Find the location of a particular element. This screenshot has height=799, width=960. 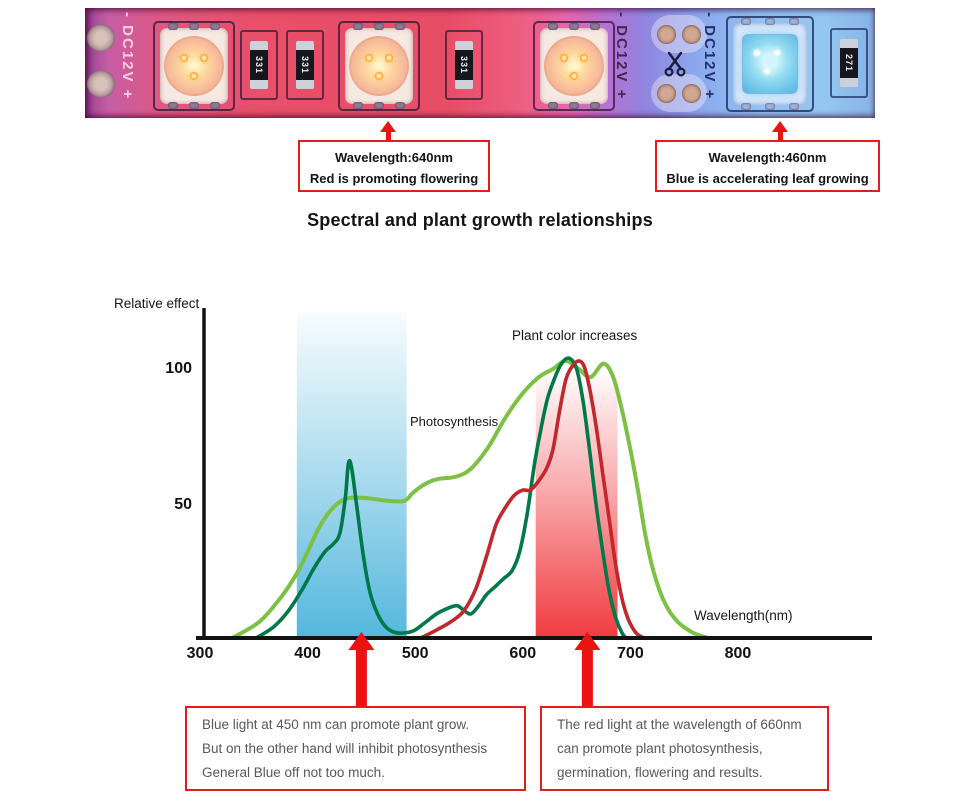

resistor-331-3: 331 is located at coordinates (464, 65).